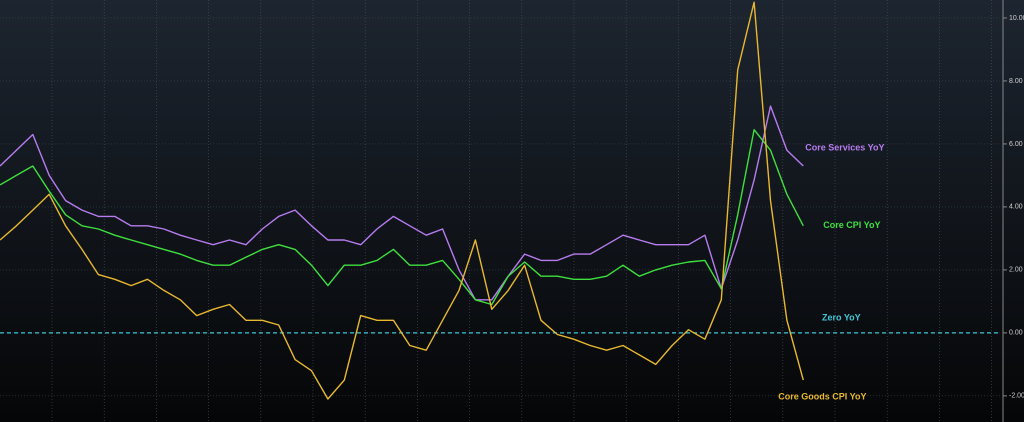  What do you see at coordinates (1016, 207) in the screenshot?
I see `y-tick-label: 4.00` at bounding box center [1016, 207].